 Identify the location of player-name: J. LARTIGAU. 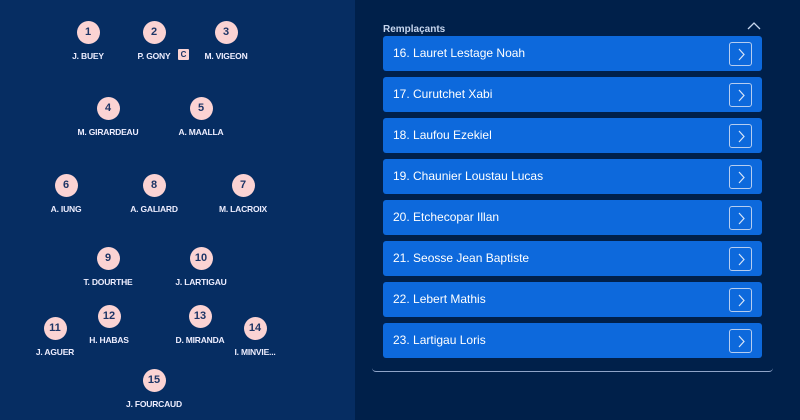
(201, 282).